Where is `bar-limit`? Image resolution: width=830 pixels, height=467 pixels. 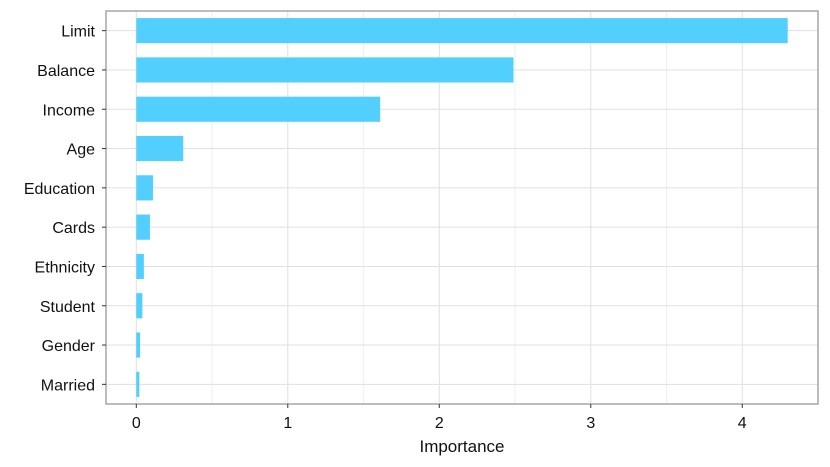 bar-limit is located at coordinates (462, 31).